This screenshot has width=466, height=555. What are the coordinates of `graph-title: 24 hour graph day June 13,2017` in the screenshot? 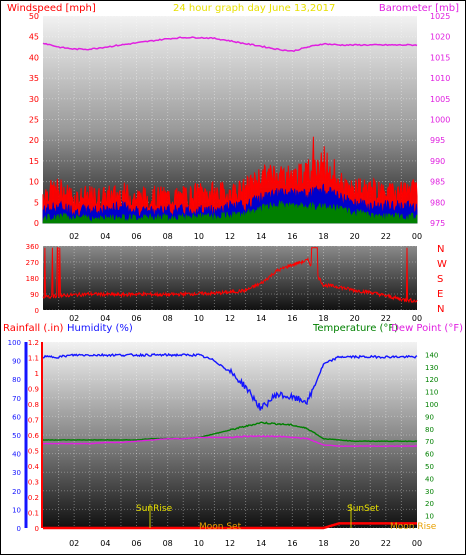 It's located at (254, 8).